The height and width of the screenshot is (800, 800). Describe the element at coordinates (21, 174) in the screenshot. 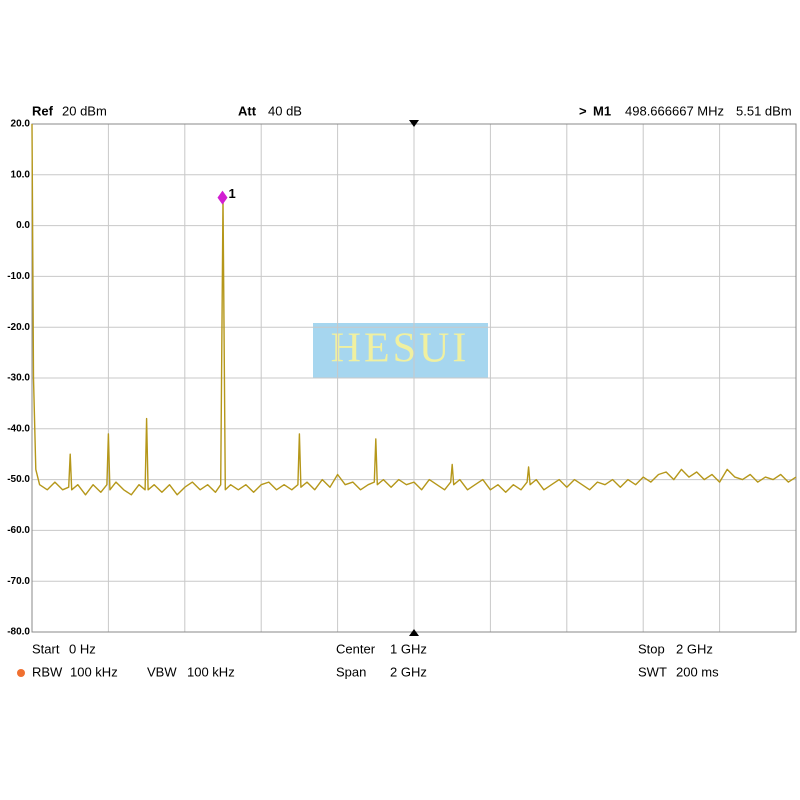

I see `y-tick-label: 10.0` at that location.